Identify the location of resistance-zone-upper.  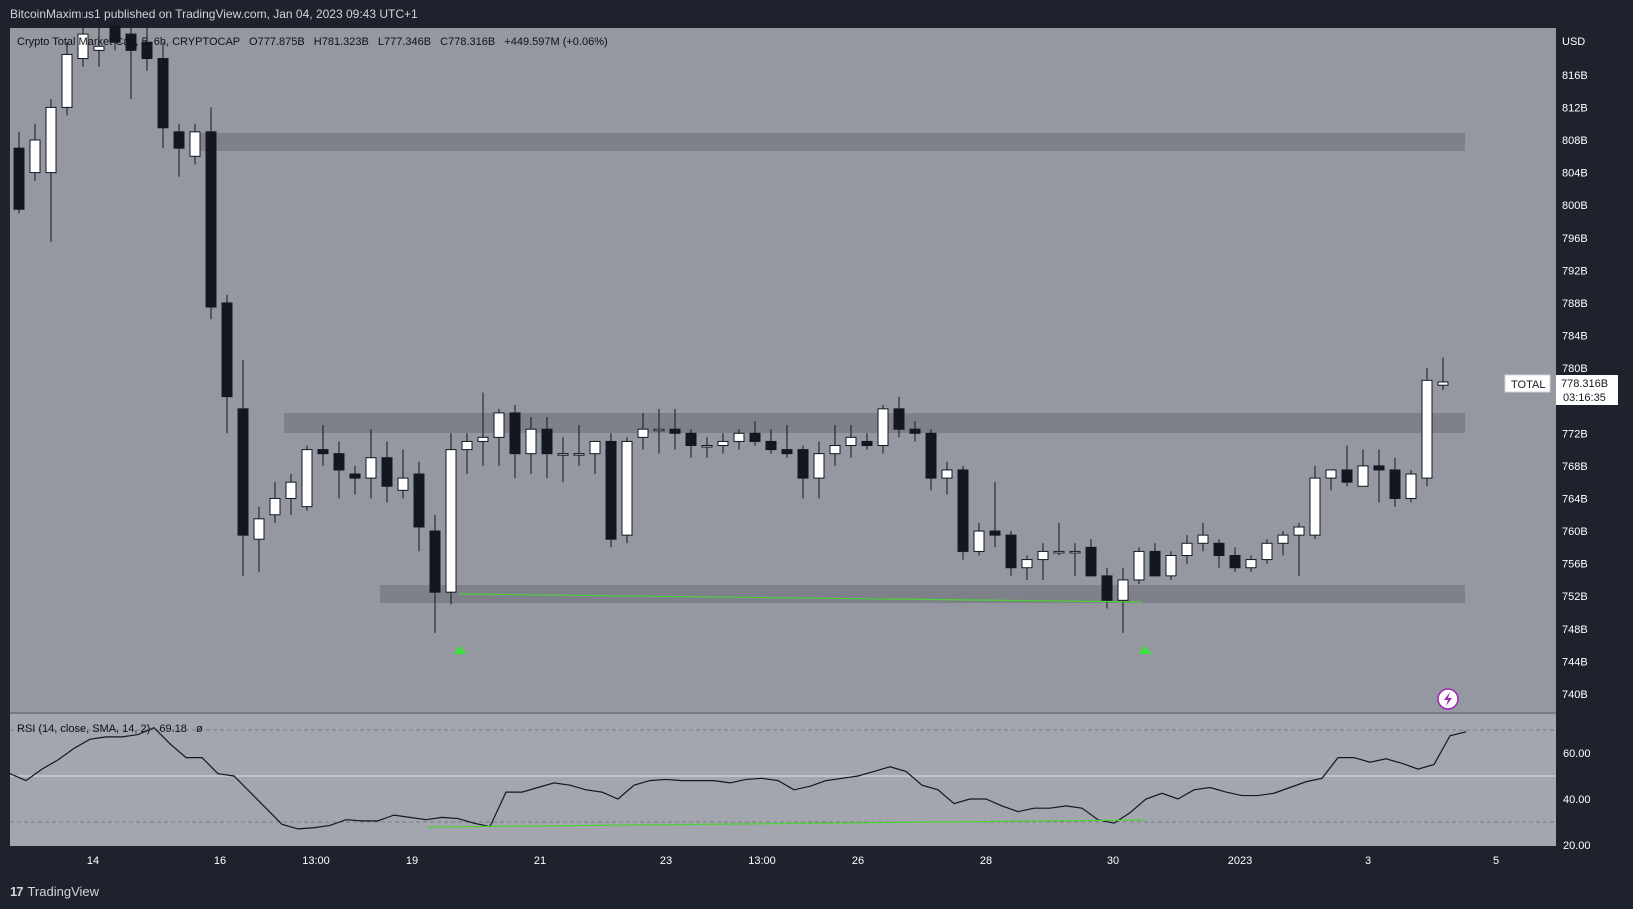
(831, 142).